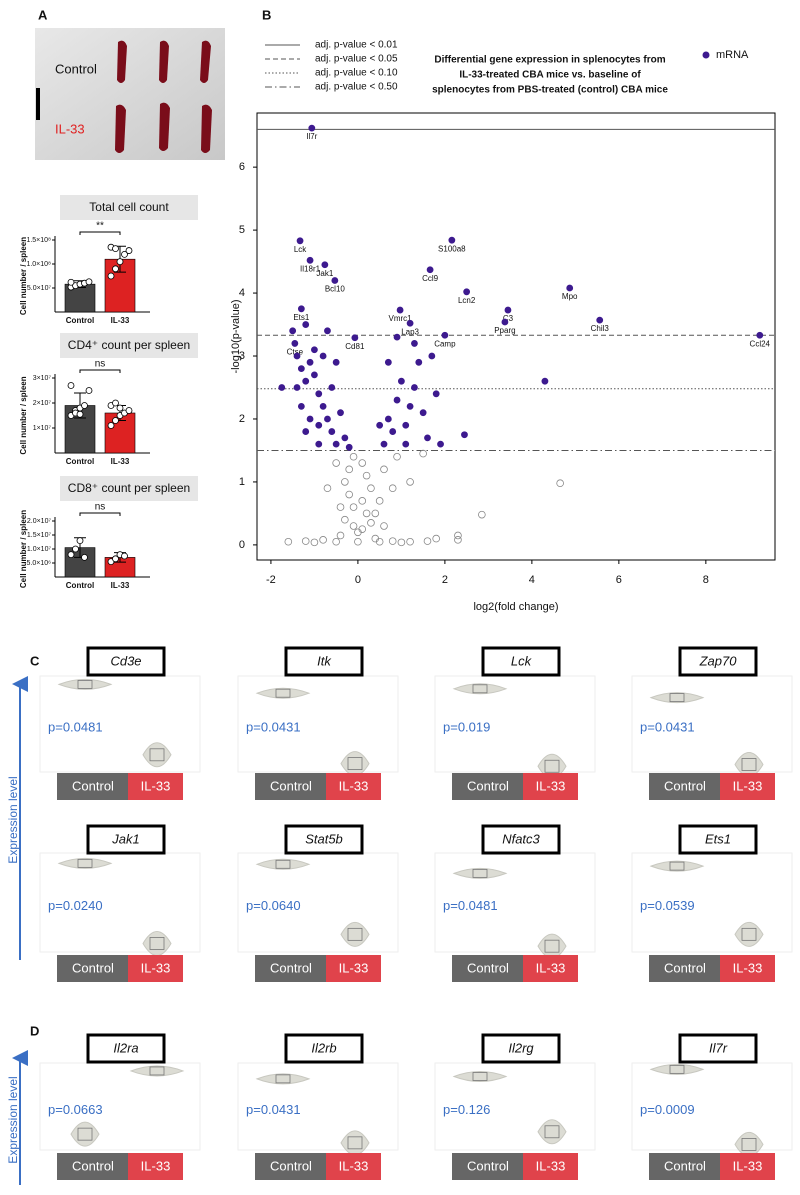  I want to click on significance-label: ns, so click(100, 364).